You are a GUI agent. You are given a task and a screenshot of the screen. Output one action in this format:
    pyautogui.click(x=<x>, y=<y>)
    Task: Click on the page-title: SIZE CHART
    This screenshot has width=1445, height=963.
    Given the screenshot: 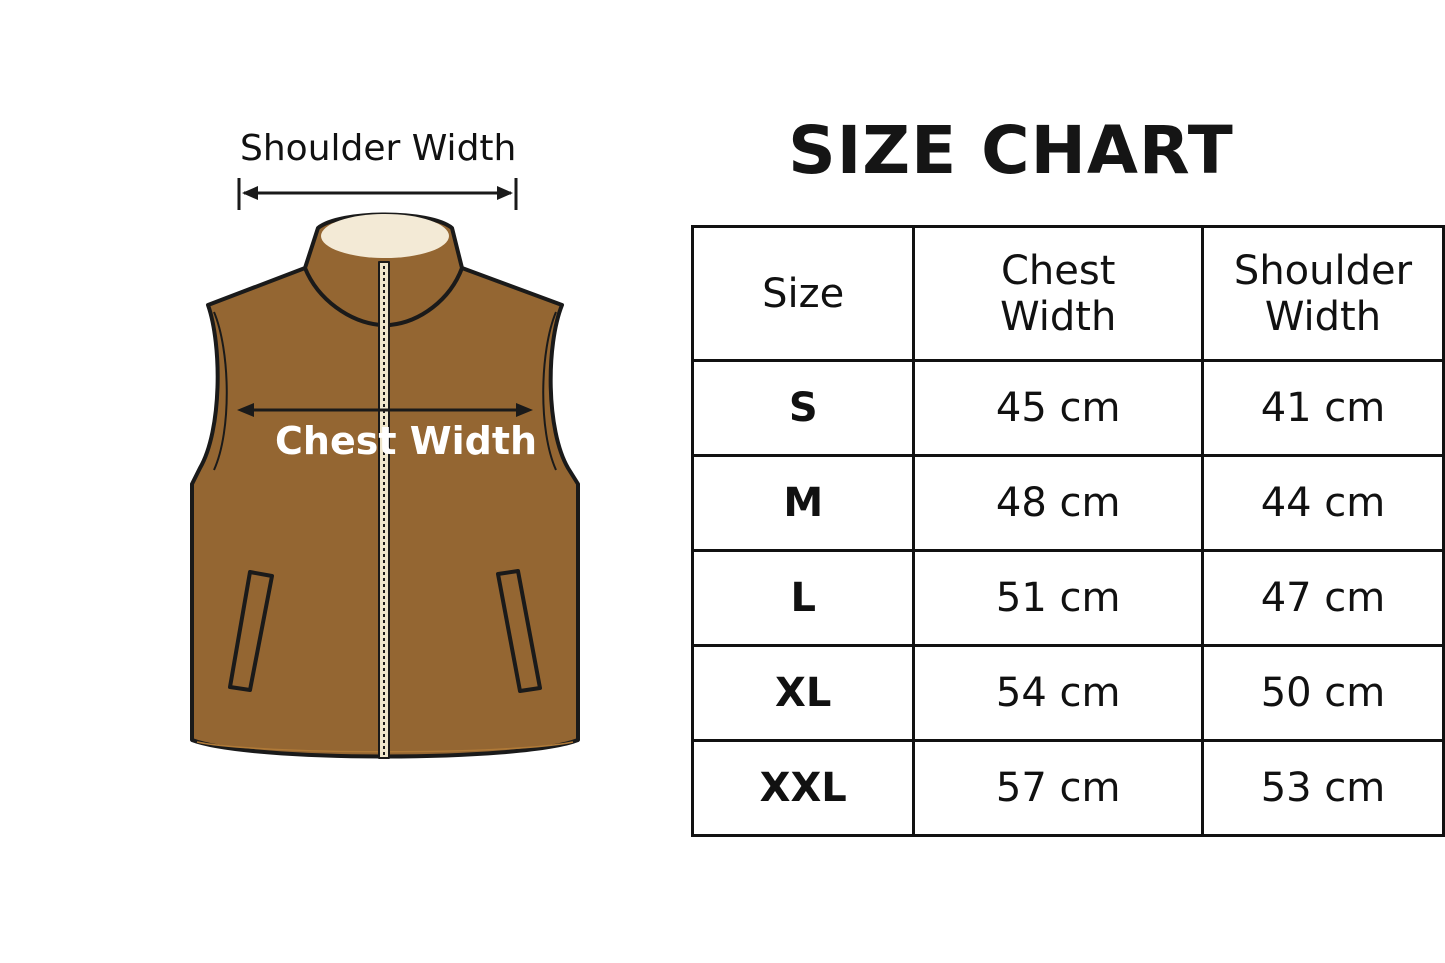 What is the action you would take?
    pyautogui.click(x=1011, y=150)
    